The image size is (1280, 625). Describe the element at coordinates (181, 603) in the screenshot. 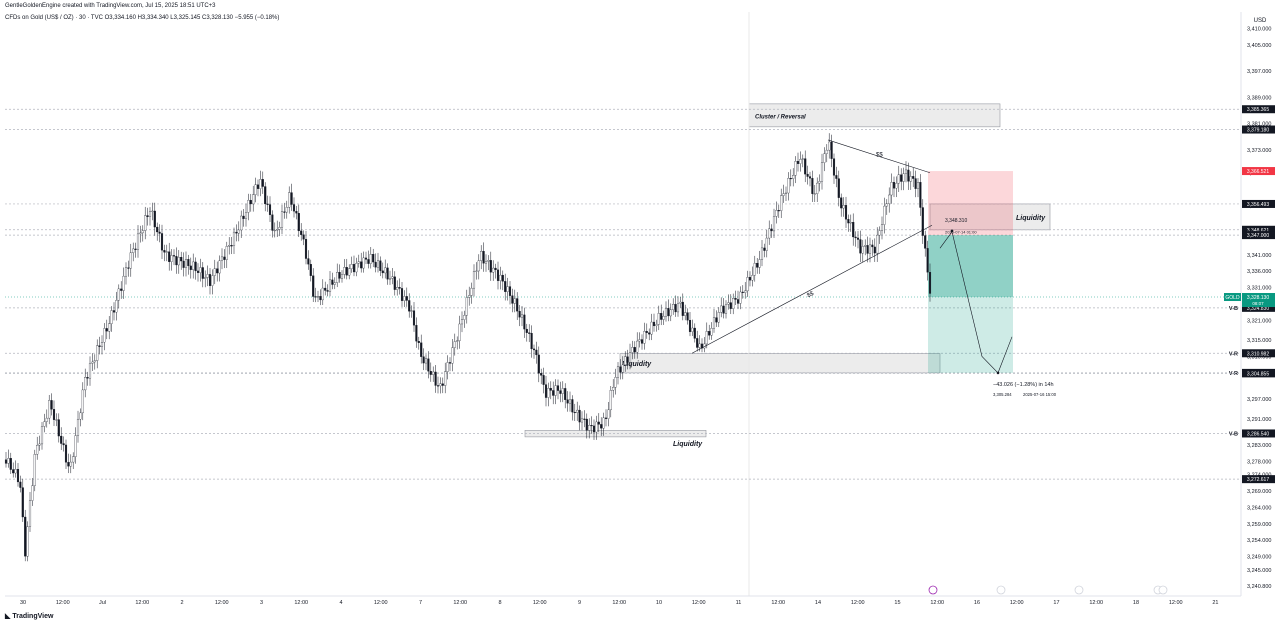

I see `x-tick-label: 2` at that location.